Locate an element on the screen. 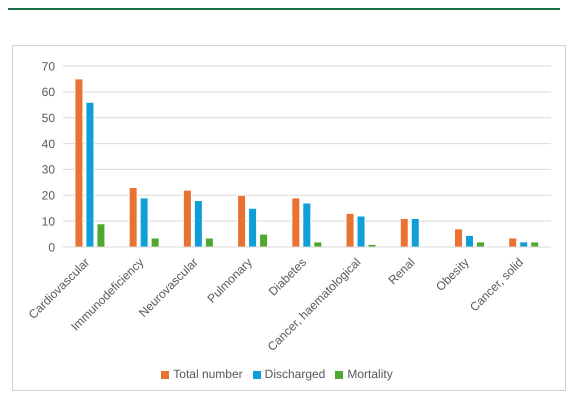 The image size is (568, 406). y-tick-label: 40 is located at coordinates (49, 143).